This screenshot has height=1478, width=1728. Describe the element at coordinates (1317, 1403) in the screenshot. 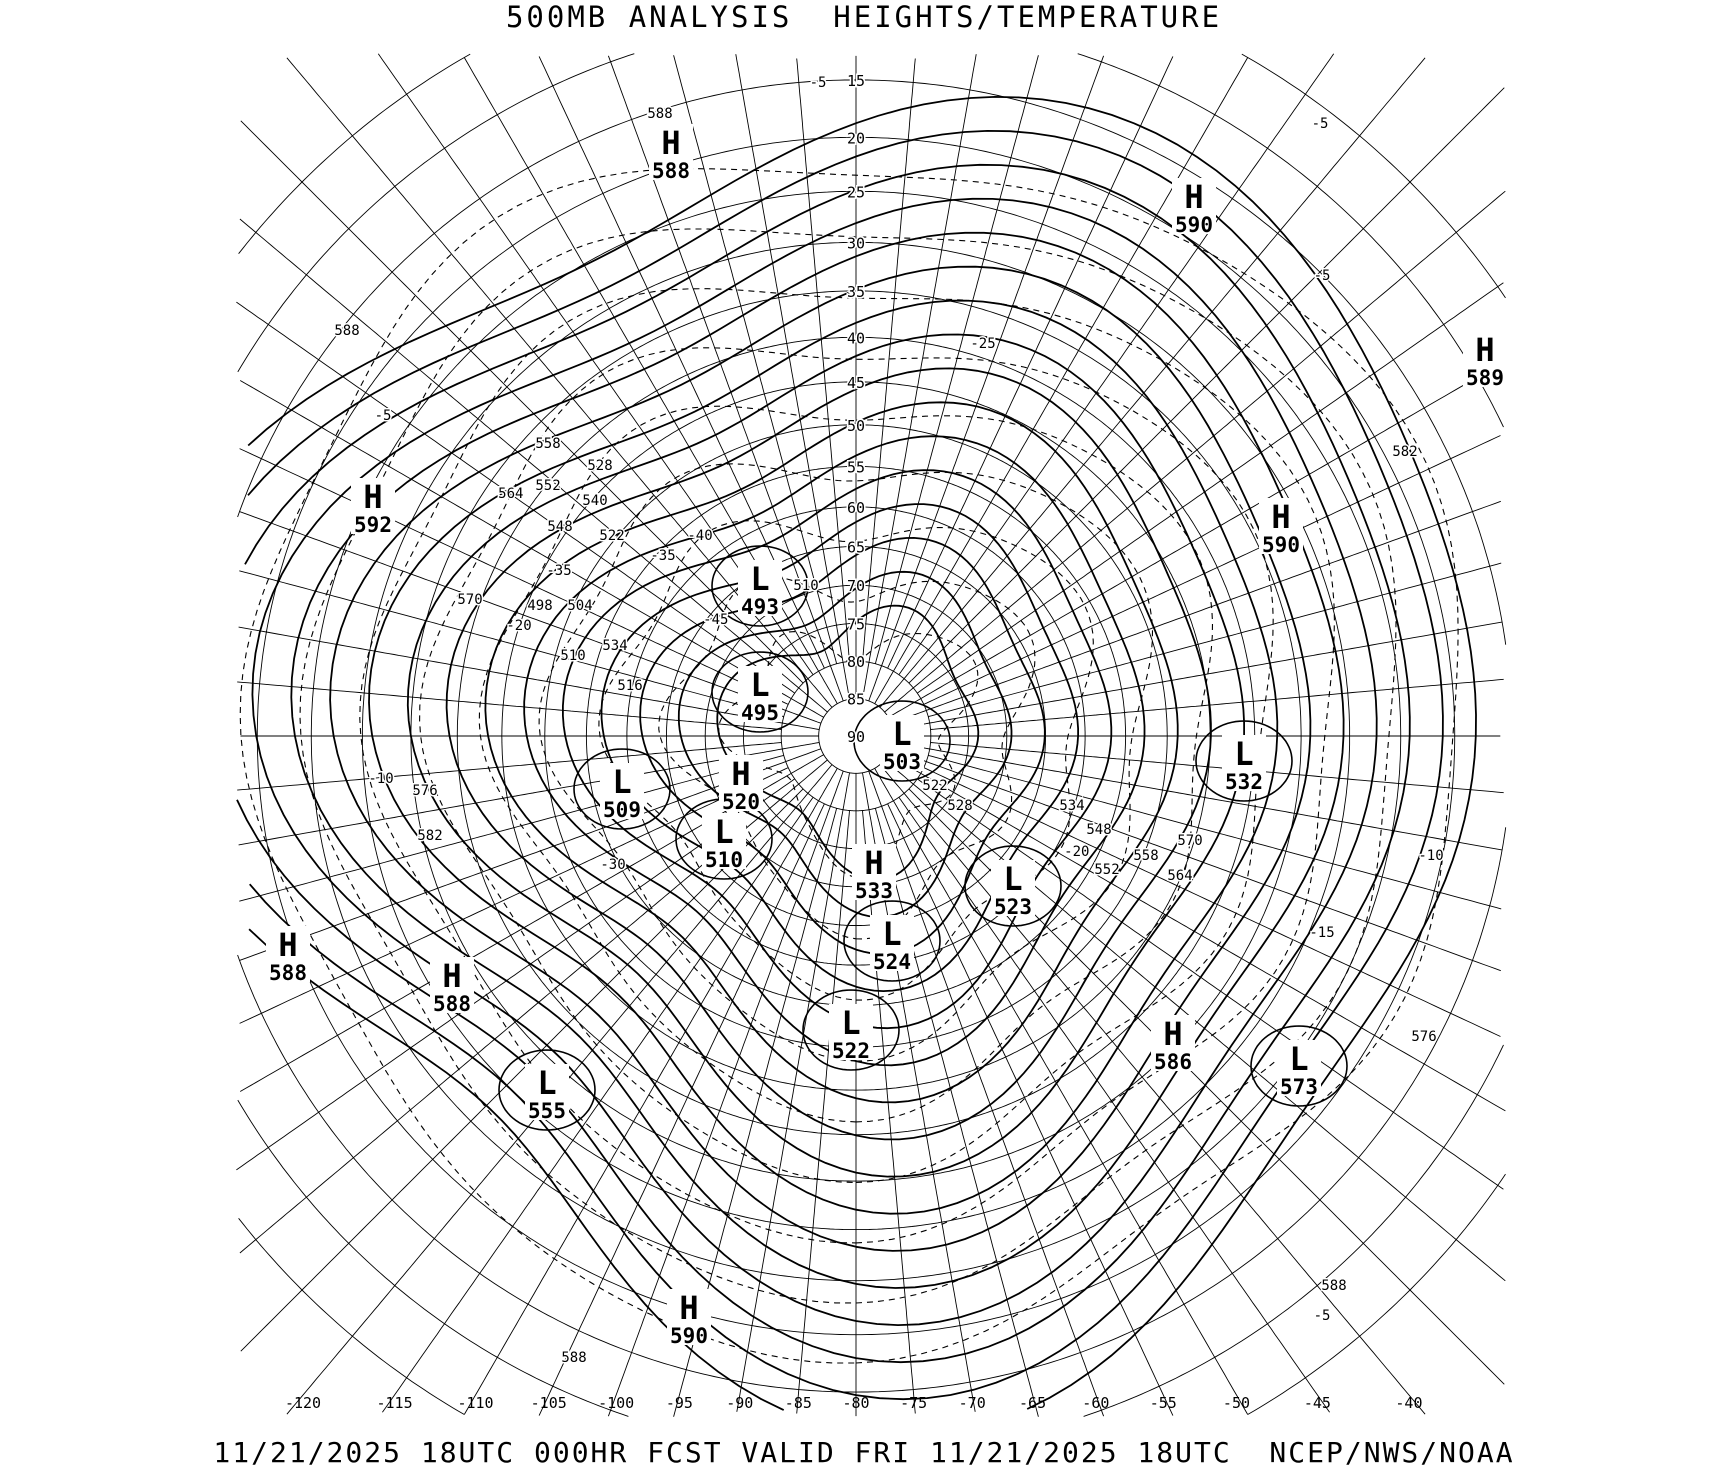

I see `longitude-label: -45` at that location.